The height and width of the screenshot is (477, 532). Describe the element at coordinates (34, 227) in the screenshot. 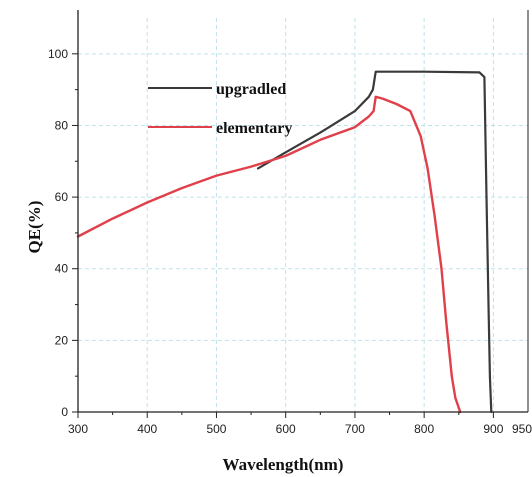

I see `y-axis-title: QE(%)` at that location.